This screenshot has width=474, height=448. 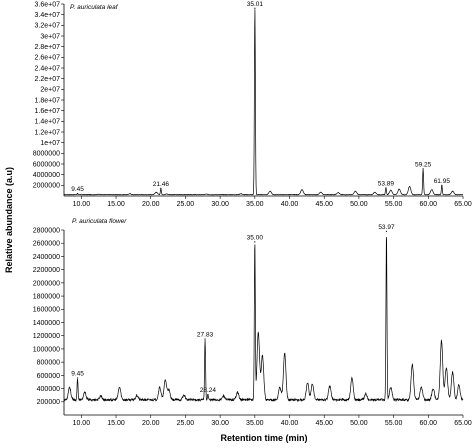 What do you see at coordinates (48, 111) in the screenshot?
I see `y-tick-label: 1.6e+07` at bounding box center [48, 111].